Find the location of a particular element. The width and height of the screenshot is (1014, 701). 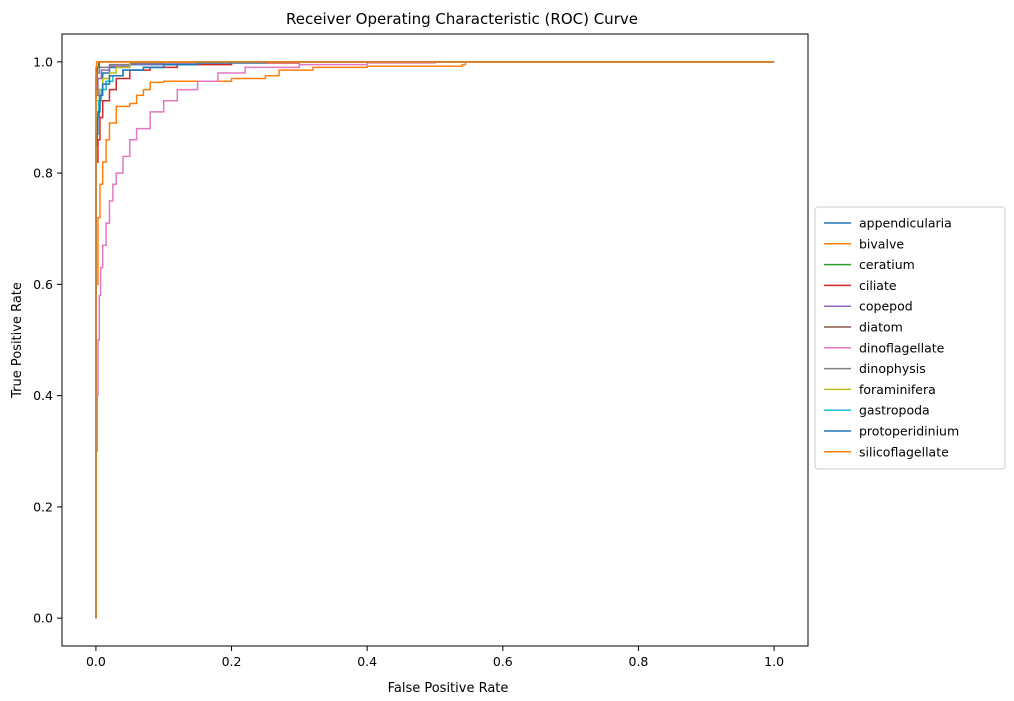

y-tick-label: 0.0 is located at coordinates (43, 618).